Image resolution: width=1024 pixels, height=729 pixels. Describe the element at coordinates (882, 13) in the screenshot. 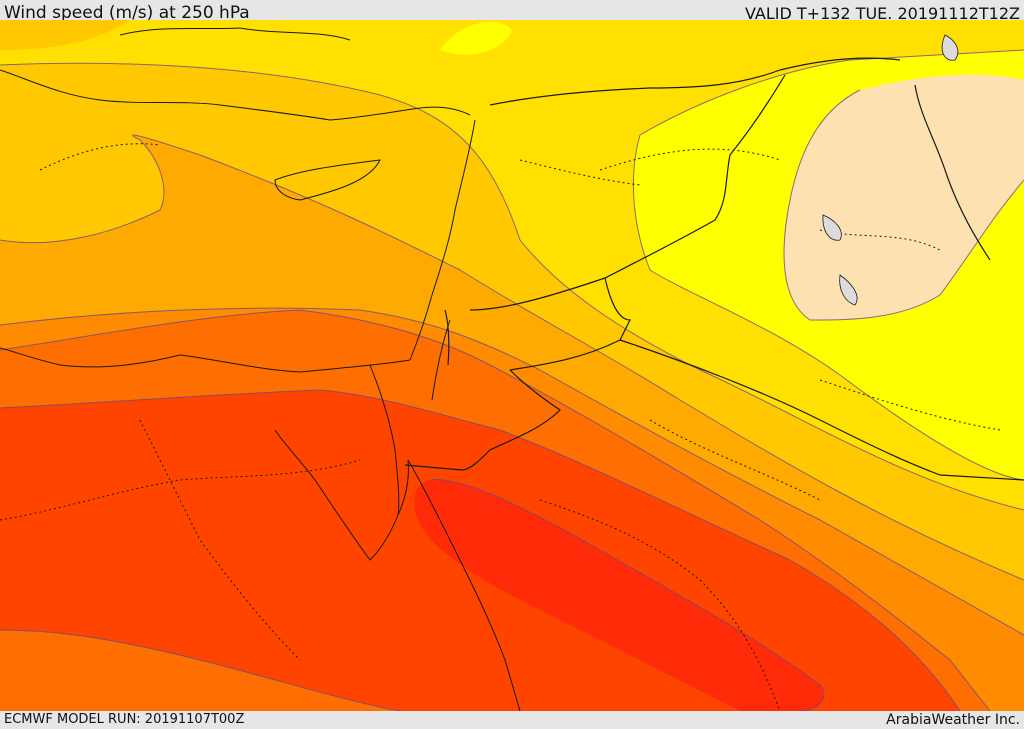

I see `valid-time: VALID T+132 TUE. 20191112T12Z` at that location.